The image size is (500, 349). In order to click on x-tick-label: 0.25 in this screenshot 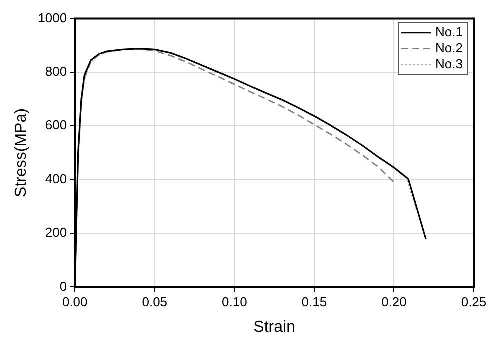, I will do `click(474, 302)`.